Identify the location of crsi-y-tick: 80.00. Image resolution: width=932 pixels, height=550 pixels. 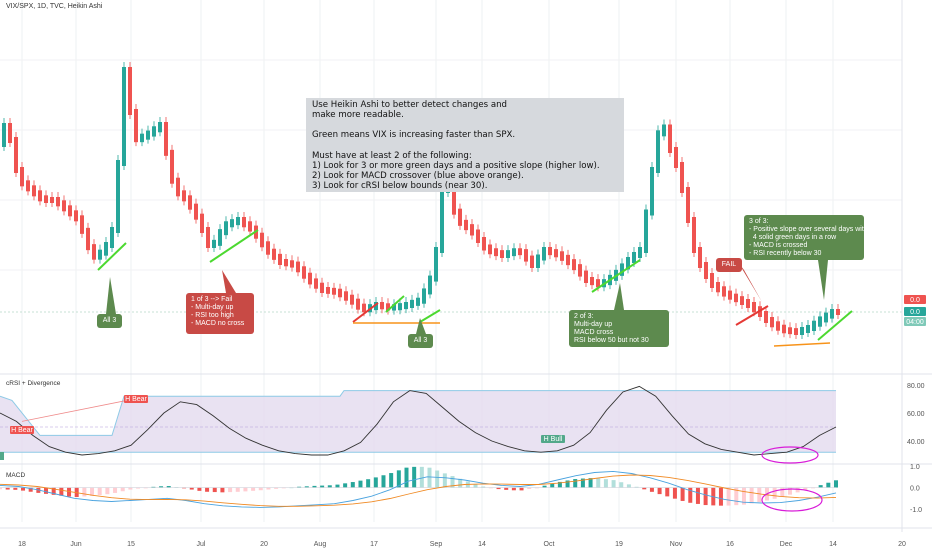
(916, 386).